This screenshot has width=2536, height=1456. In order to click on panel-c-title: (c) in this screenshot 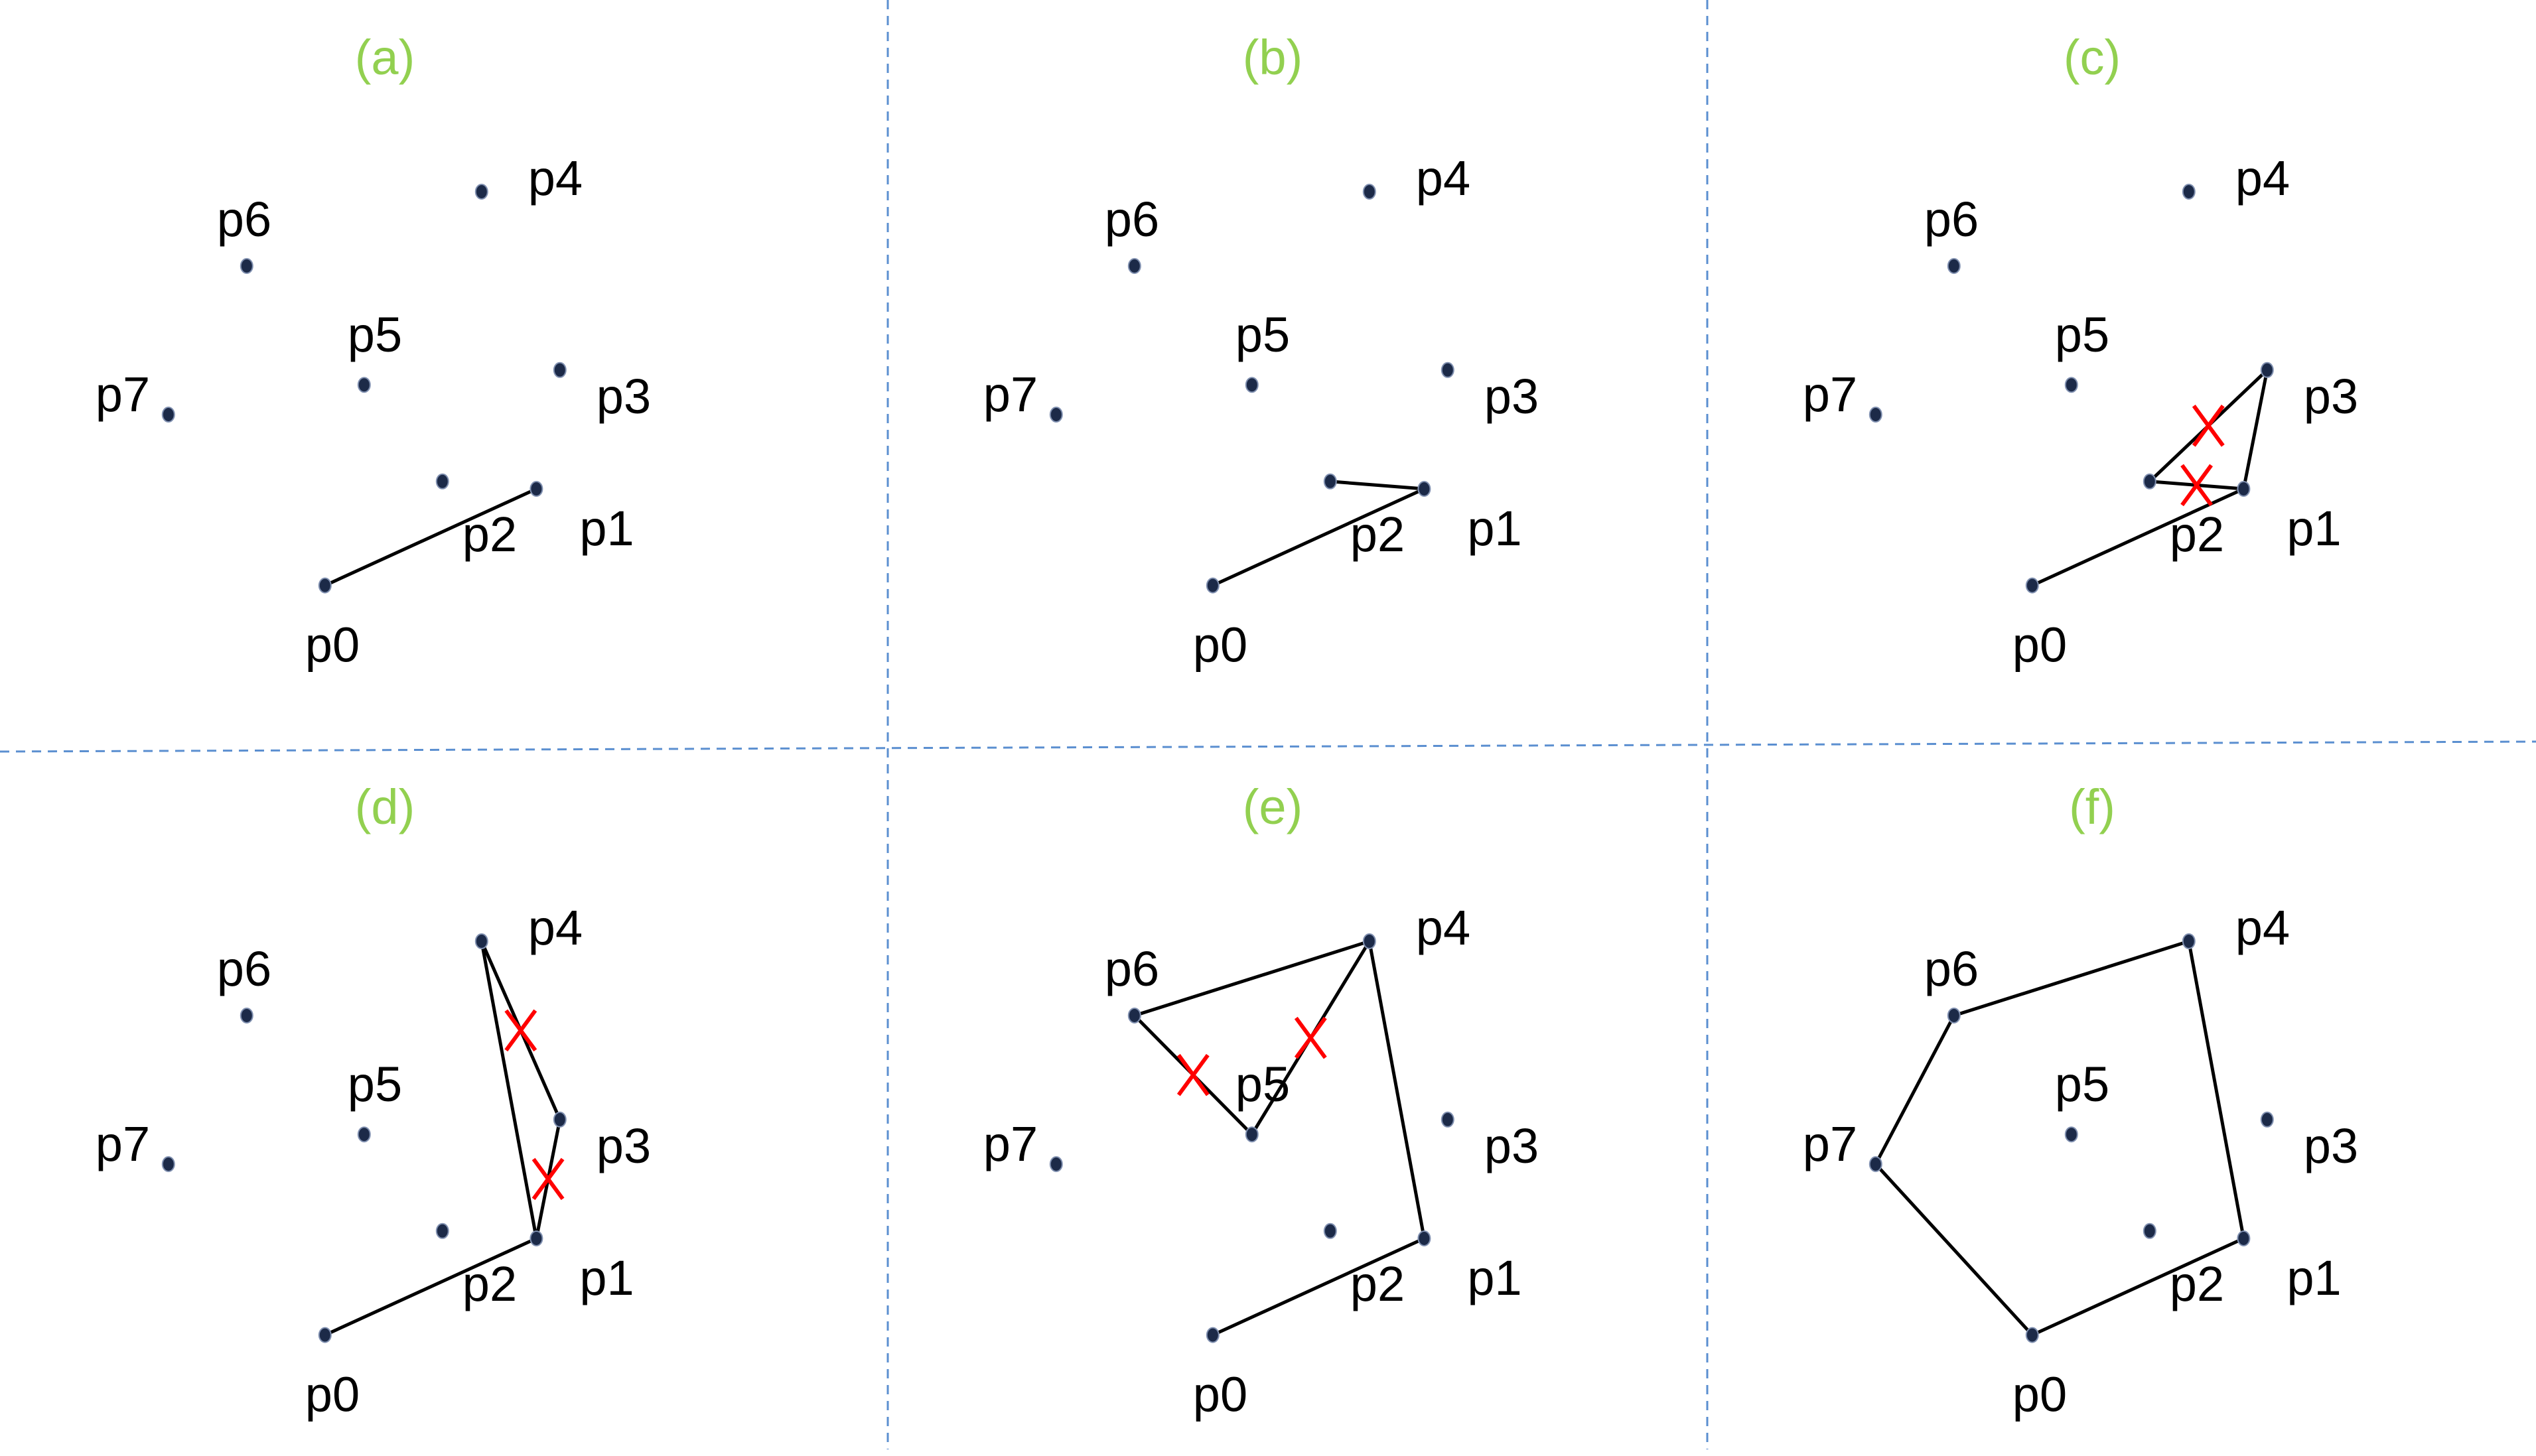, I will do `click(2092, 57)`.